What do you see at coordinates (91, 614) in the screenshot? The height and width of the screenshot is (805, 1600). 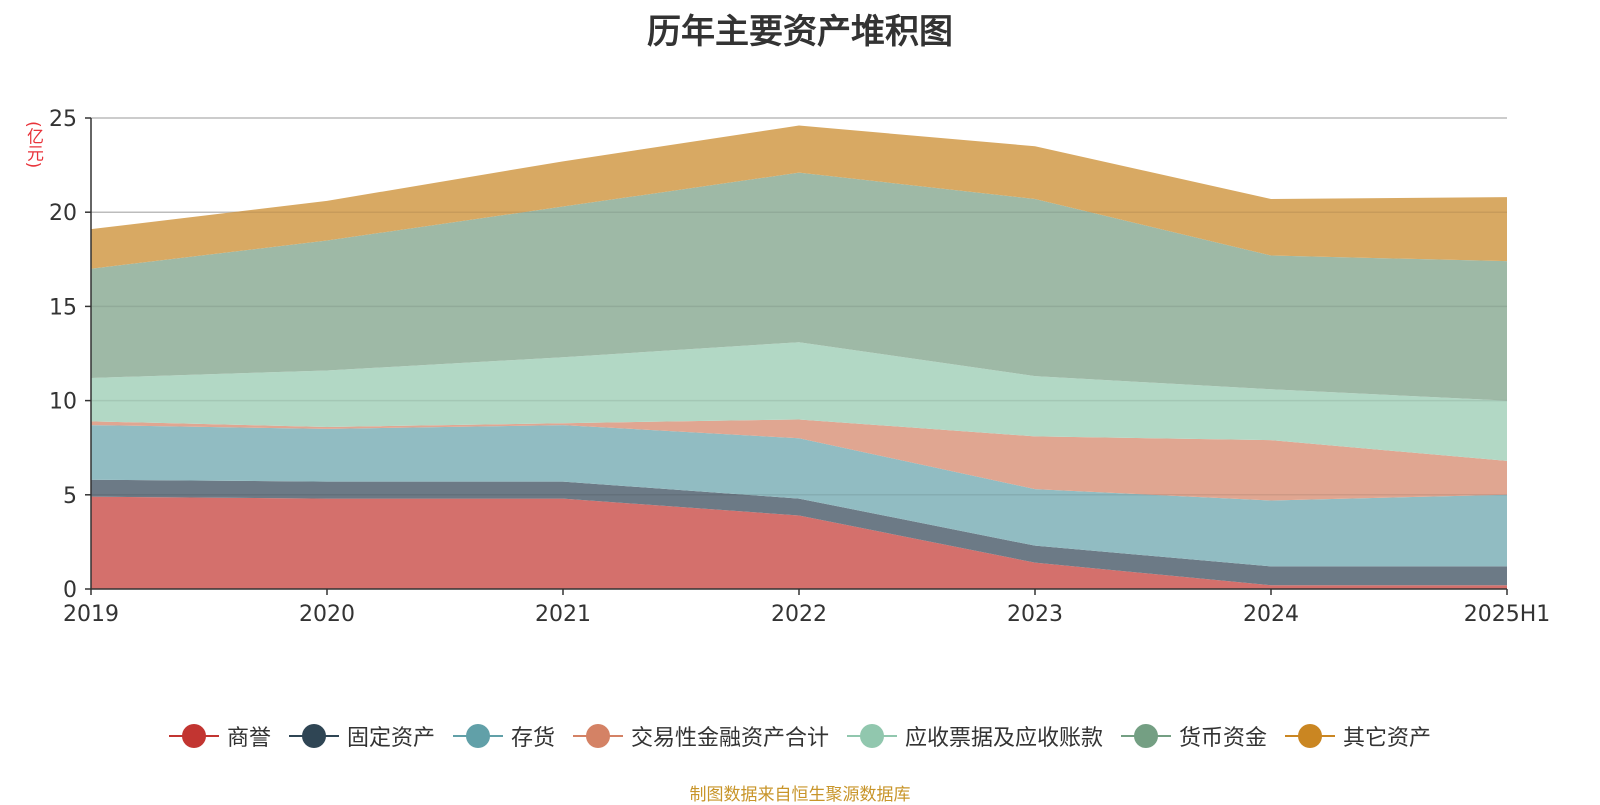 I see `x-tick-label: 2019` at bounding box center [91, 614].